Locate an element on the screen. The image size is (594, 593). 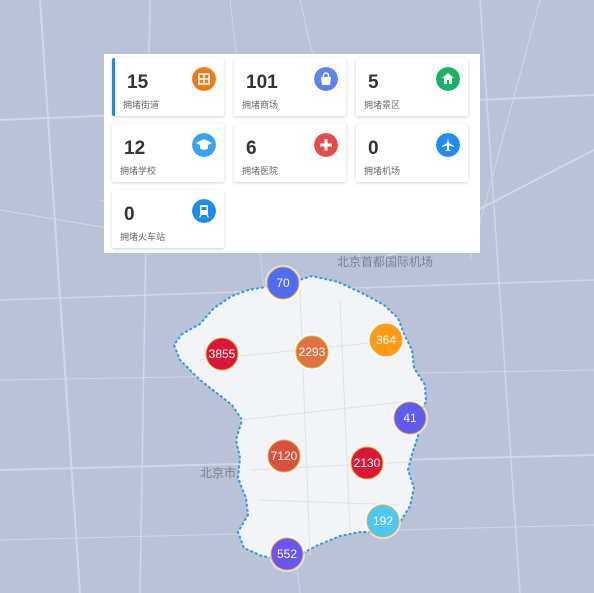
stat-card-airports: 0 拥堵机场 is located at coordinates (412, 153).